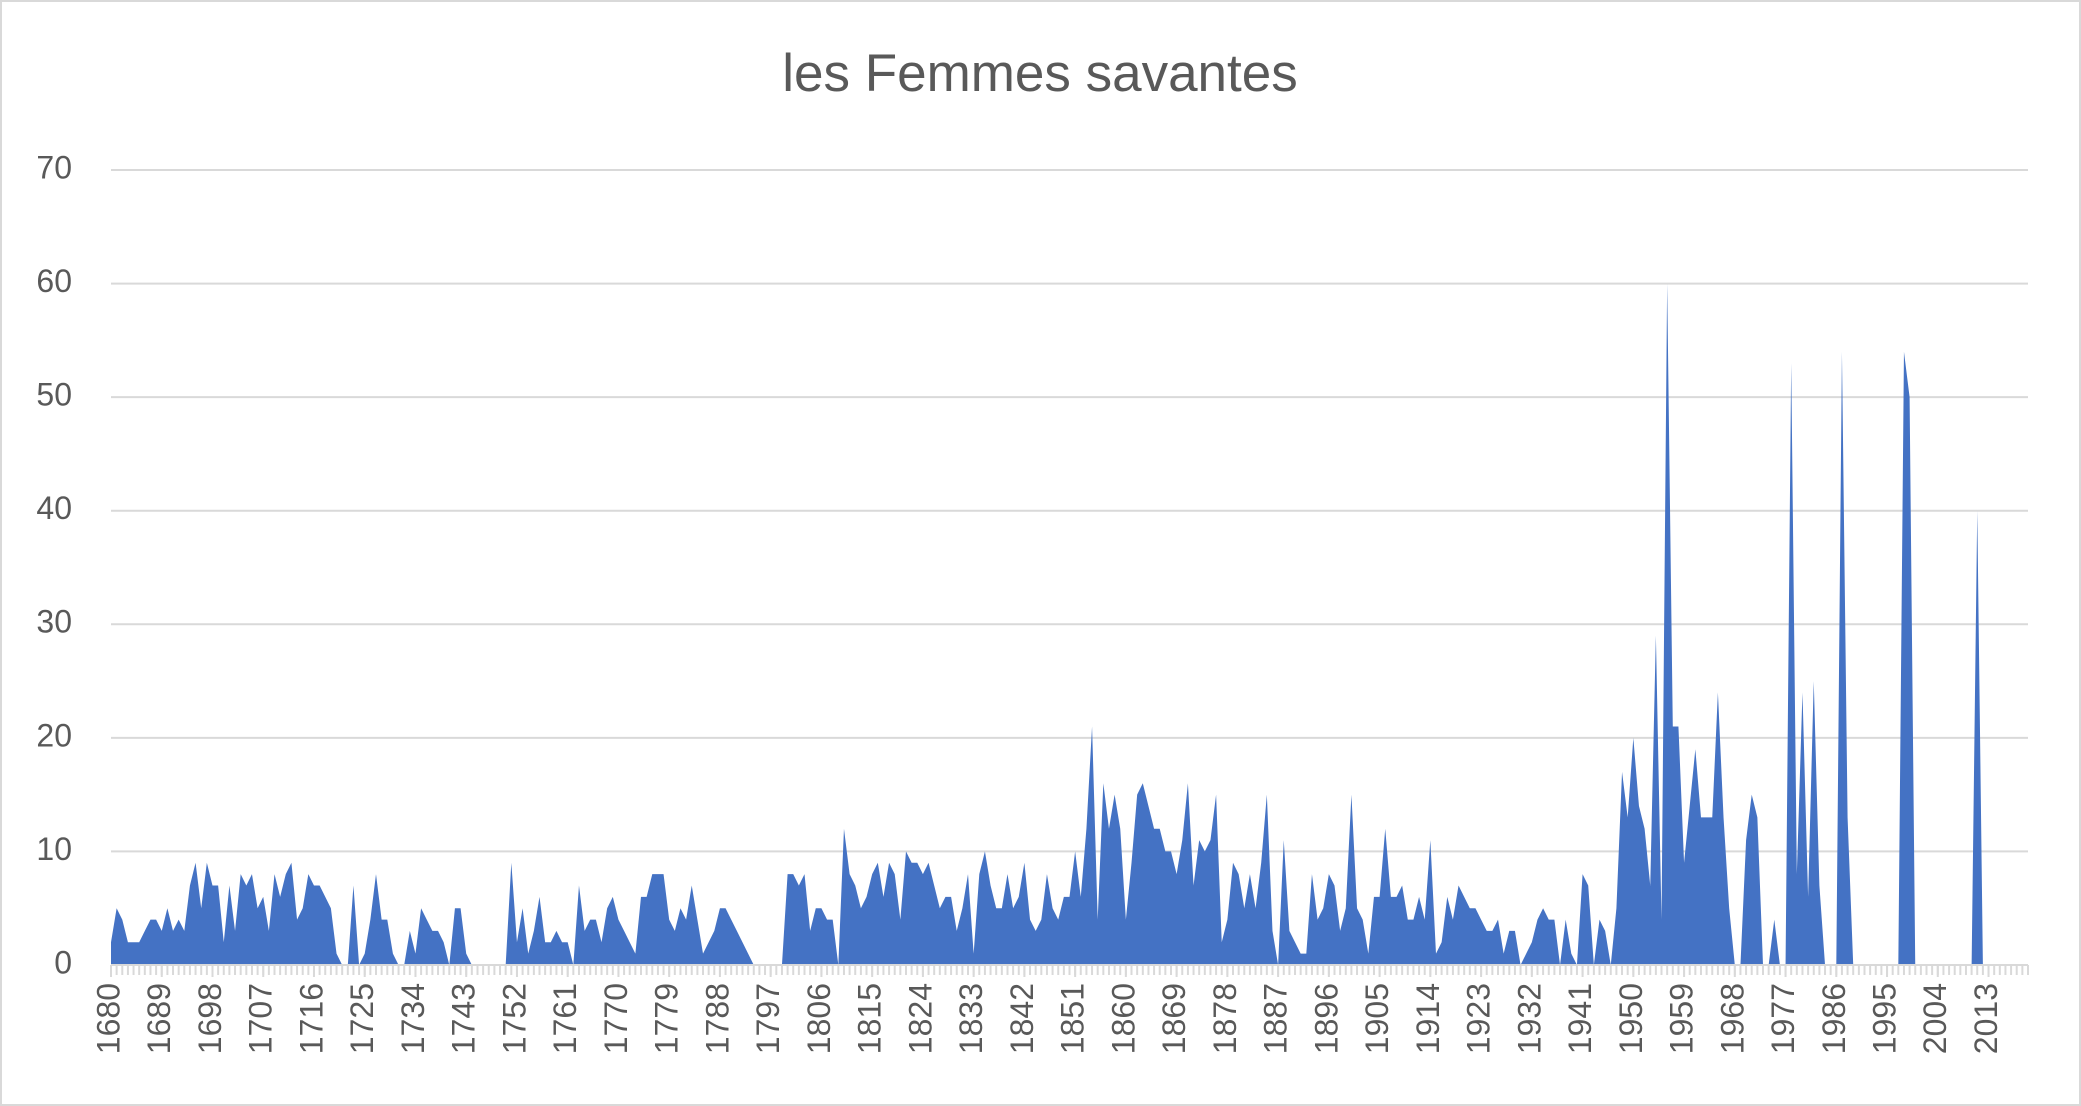 Image resolution: width=2081 pixels, height=1106 pixels. What do you see at coordinates (1073, 1018) in the screenshot?
I see `x-tick-label: 1851` at bounding box center [1073, 1018].